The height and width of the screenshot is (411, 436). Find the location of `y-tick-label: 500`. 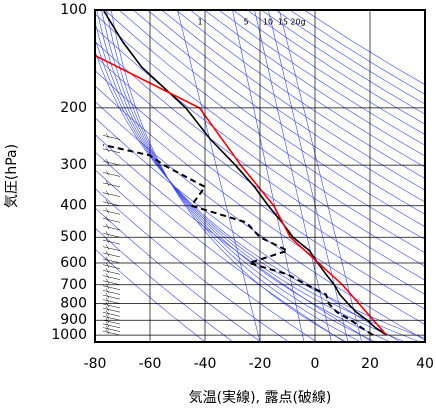

y-tick-label: 500 is located at coordinates (73, 237).